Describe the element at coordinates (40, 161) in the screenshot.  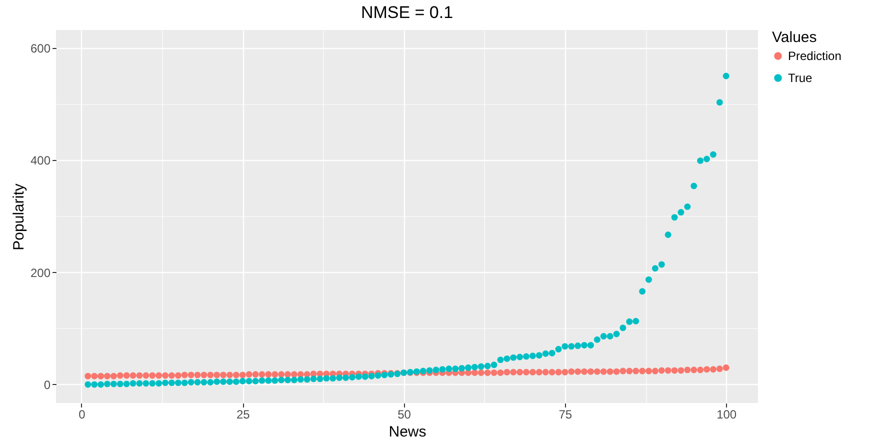
I see `y-tick-label: 400` at that location.